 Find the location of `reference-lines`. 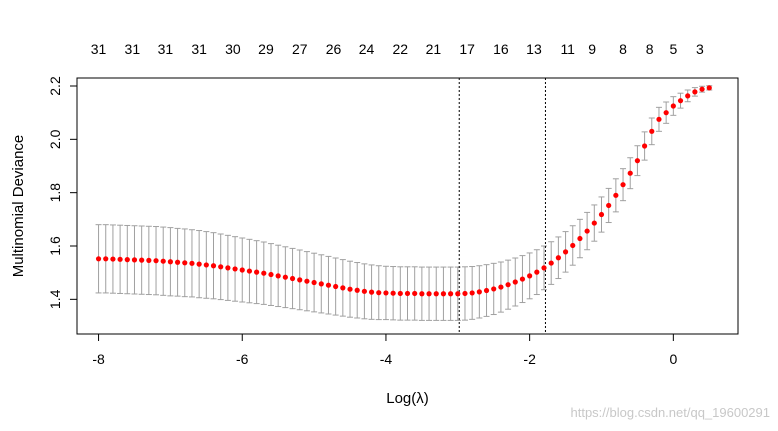

reference-lines is located at coordinates (502, 206).